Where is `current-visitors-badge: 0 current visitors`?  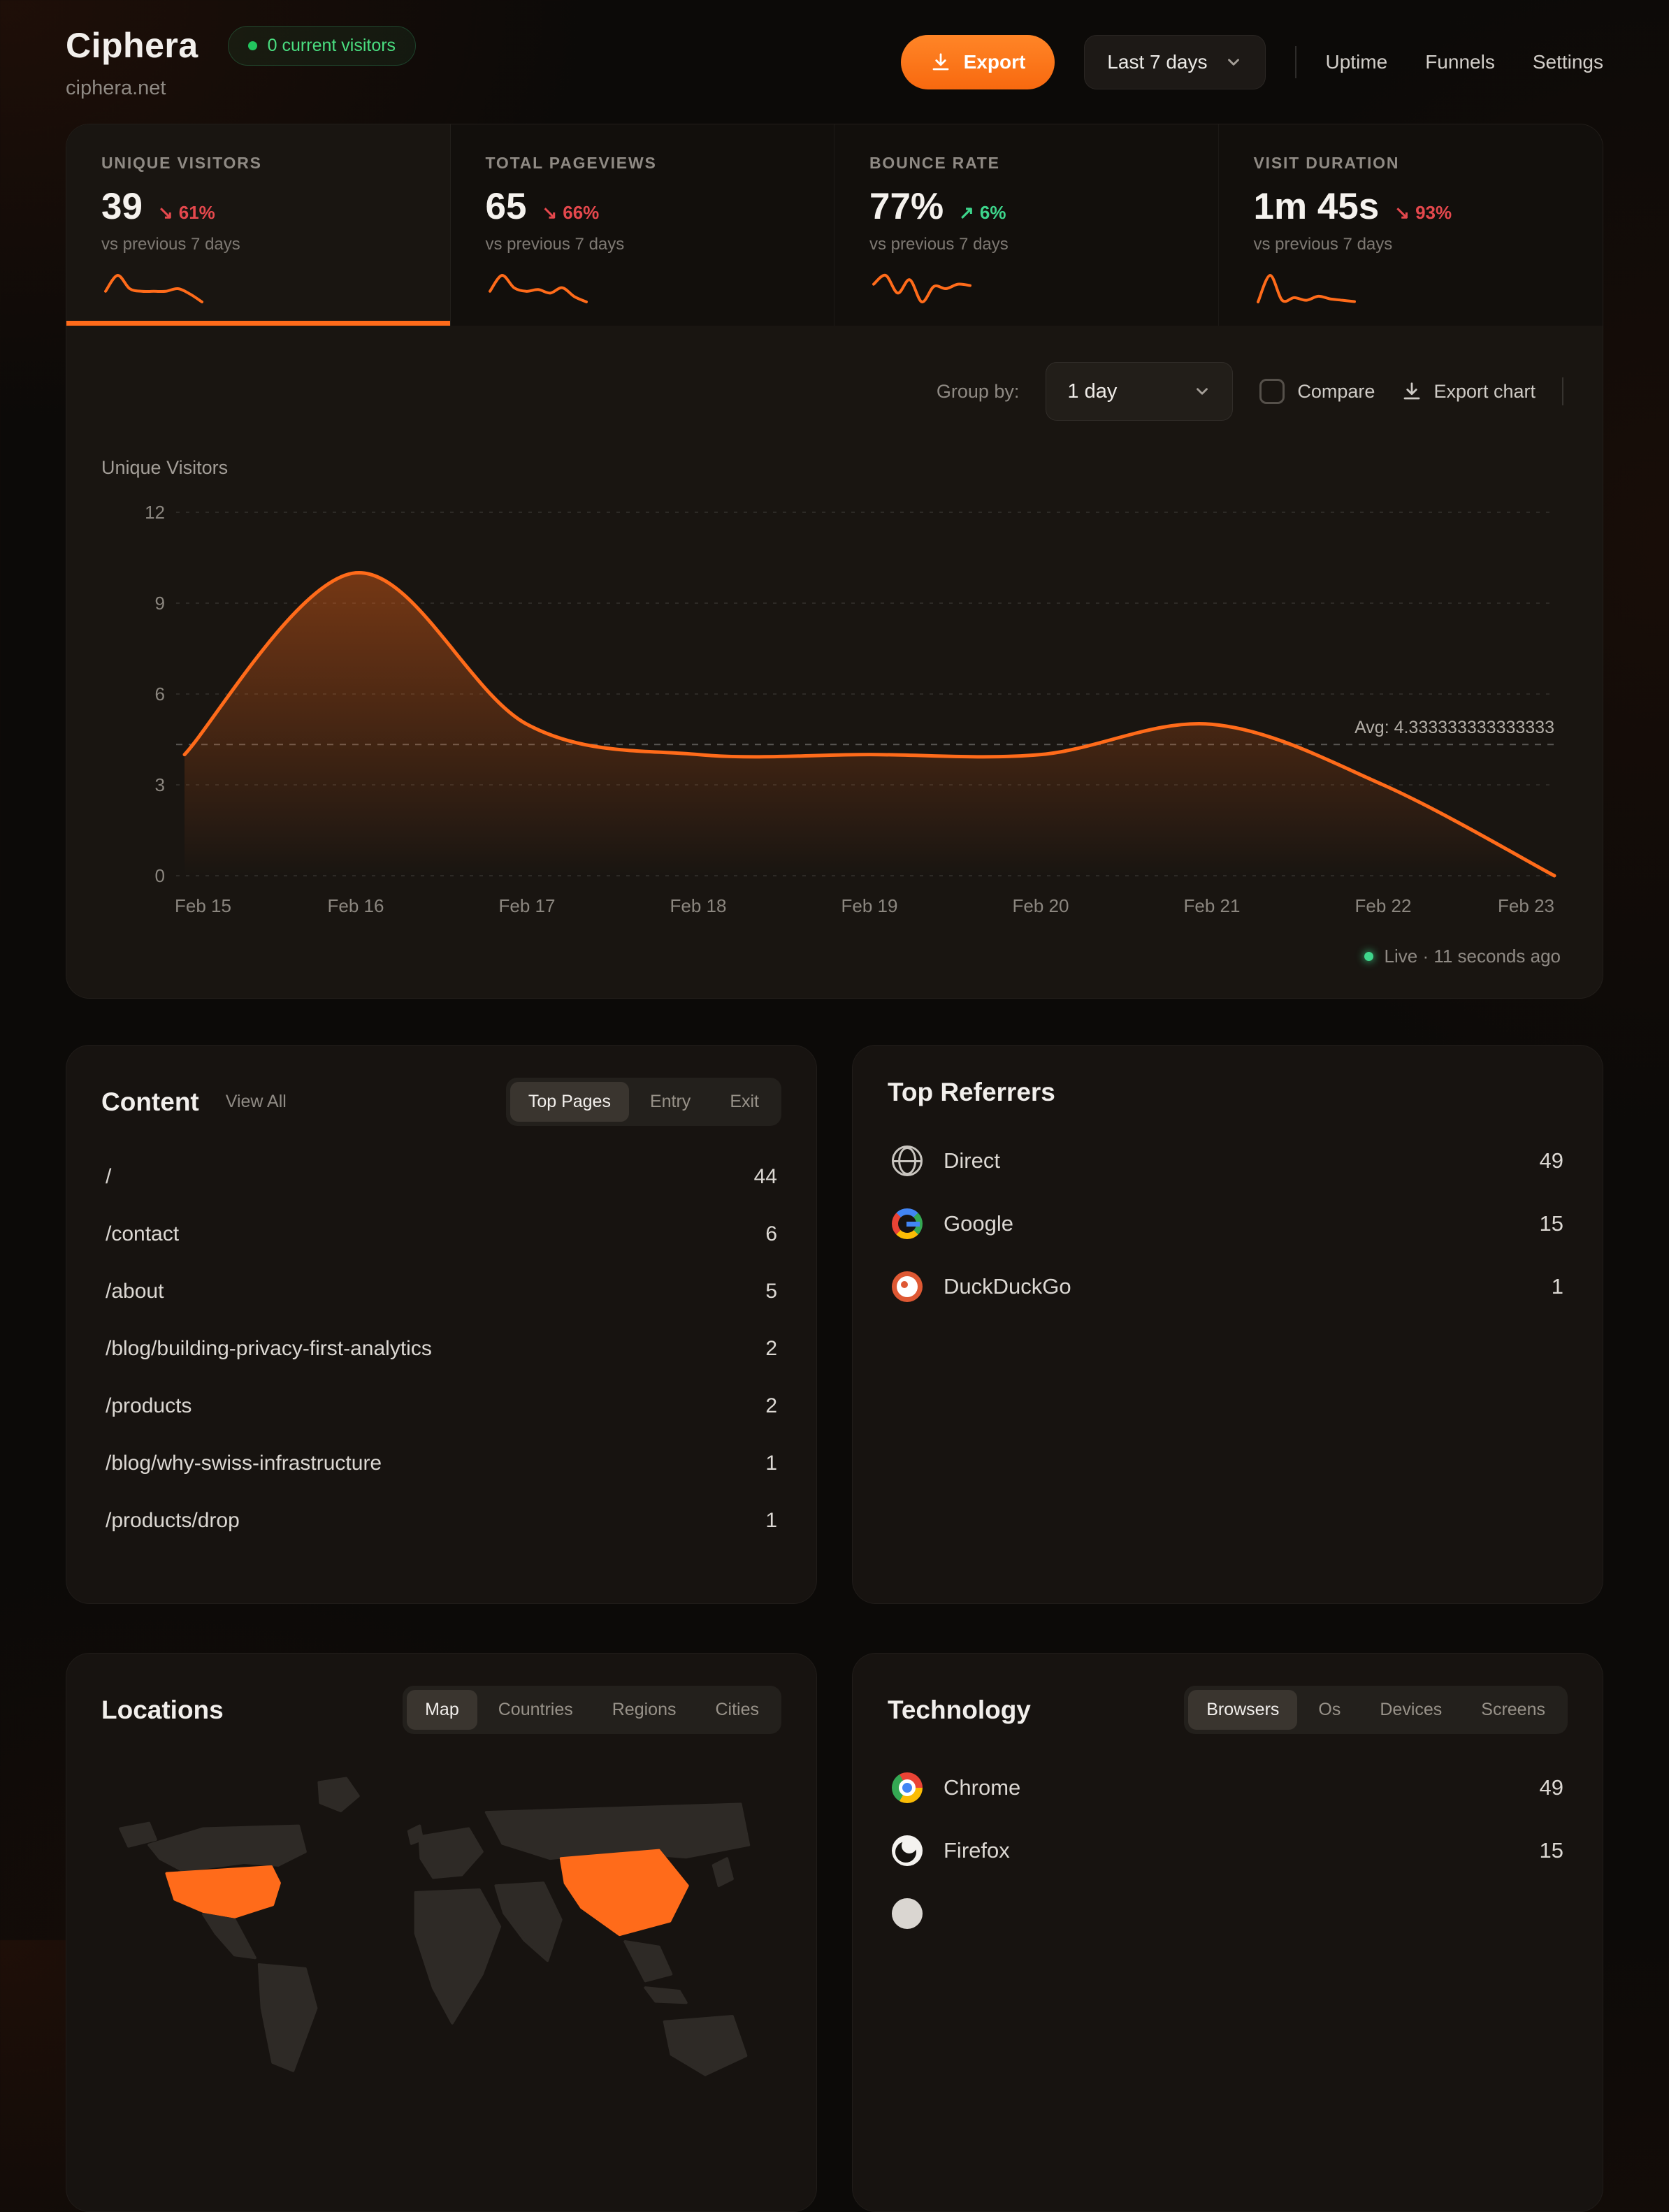
current-visitors-badge: 0 current visitors is located at coordinates (322, 45).